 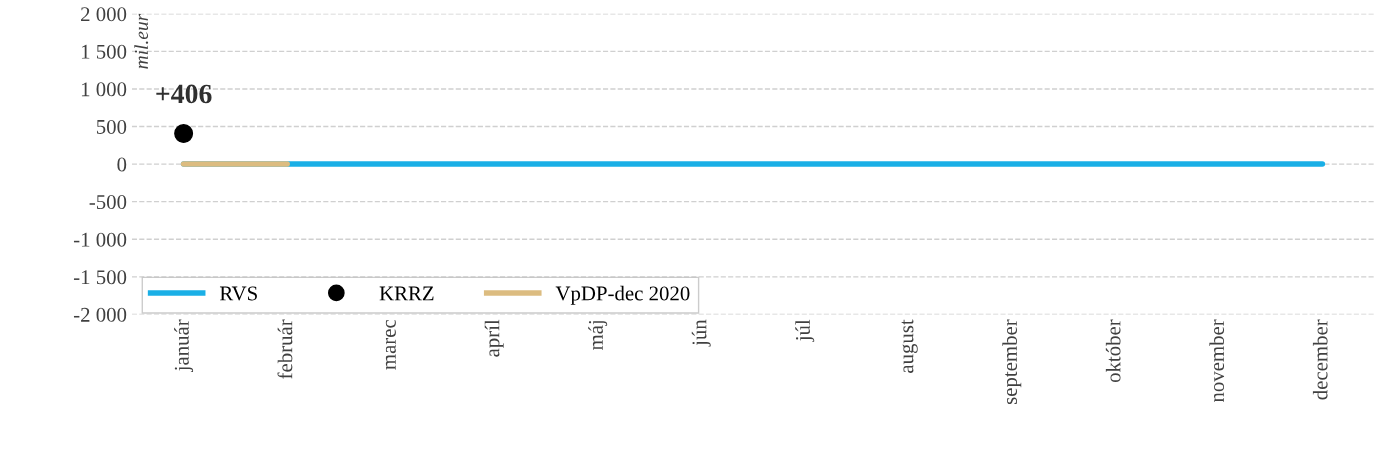 I want to click on x-tick-label: marec, so click(x=390, y=344).